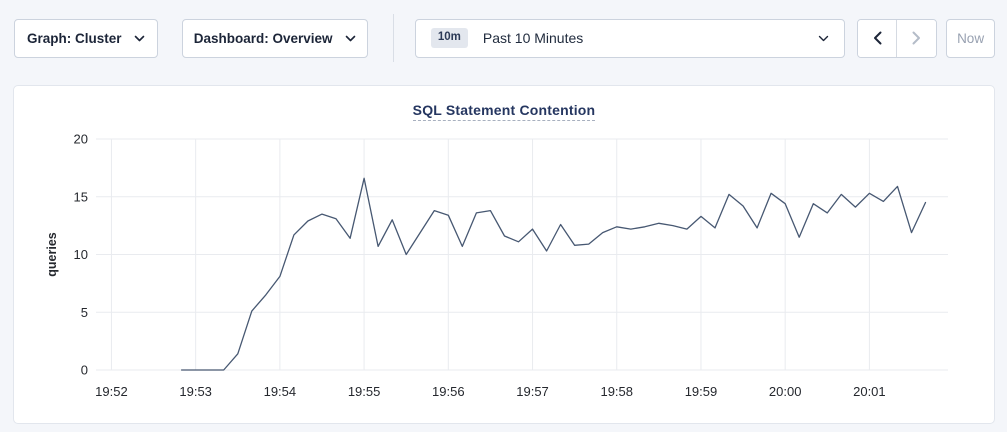 The image size is (1007, 432). What do you see at coordinates (84, 312) in the screenshot?
I see `y-tick-label: 5` at bounding box center [84, 312].